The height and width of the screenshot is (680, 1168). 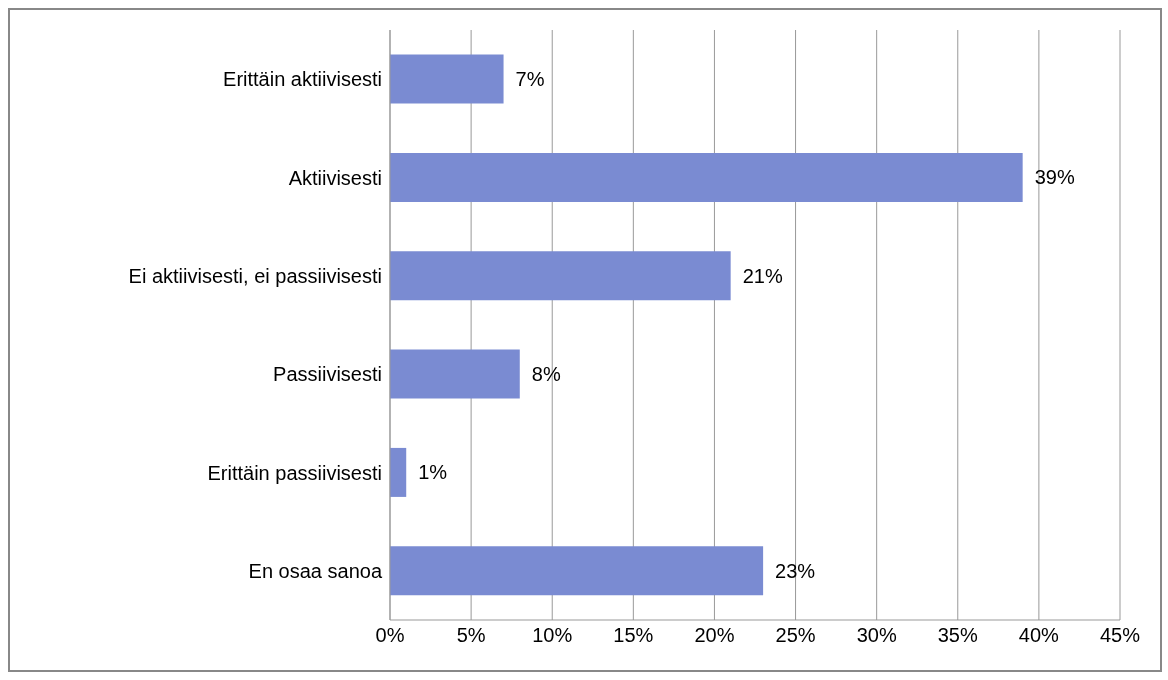 What do you see at coordinates (471, 635) in the screenshot?
I see `x-tick-label: 5%` at bounding box center [471, 635].